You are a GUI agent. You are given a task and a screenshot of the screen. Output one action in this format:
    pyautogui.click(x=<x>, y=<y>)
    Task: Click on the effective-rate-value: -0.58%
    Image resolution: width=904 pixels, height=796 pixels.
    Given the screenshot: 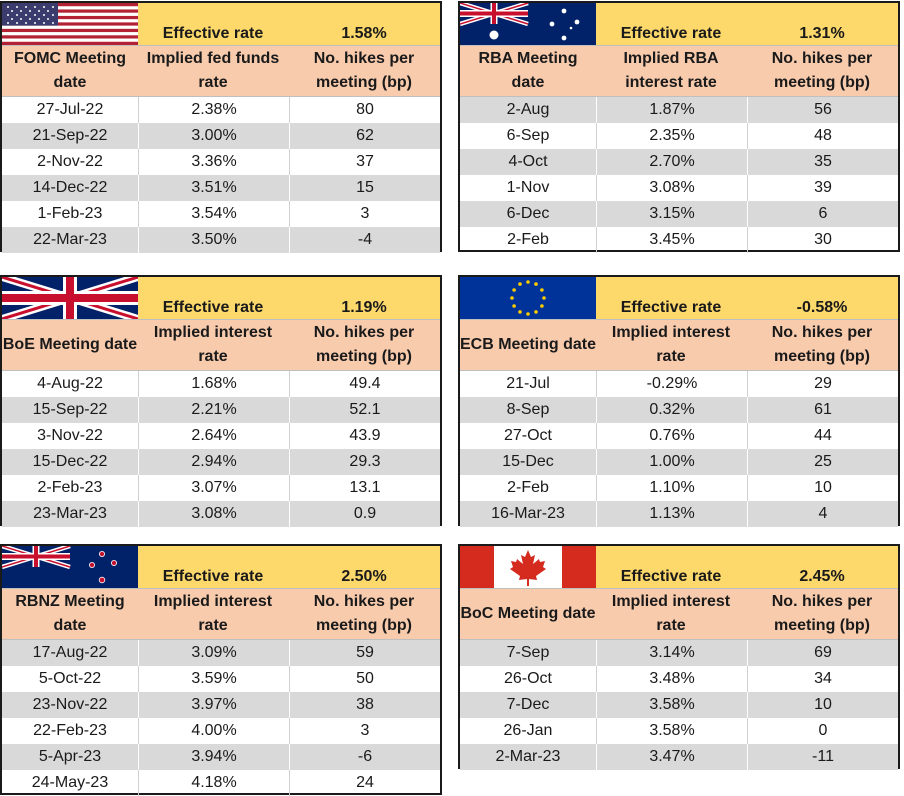 What is the action you would take?
    pyautogui.click(x=822, y=307)
    